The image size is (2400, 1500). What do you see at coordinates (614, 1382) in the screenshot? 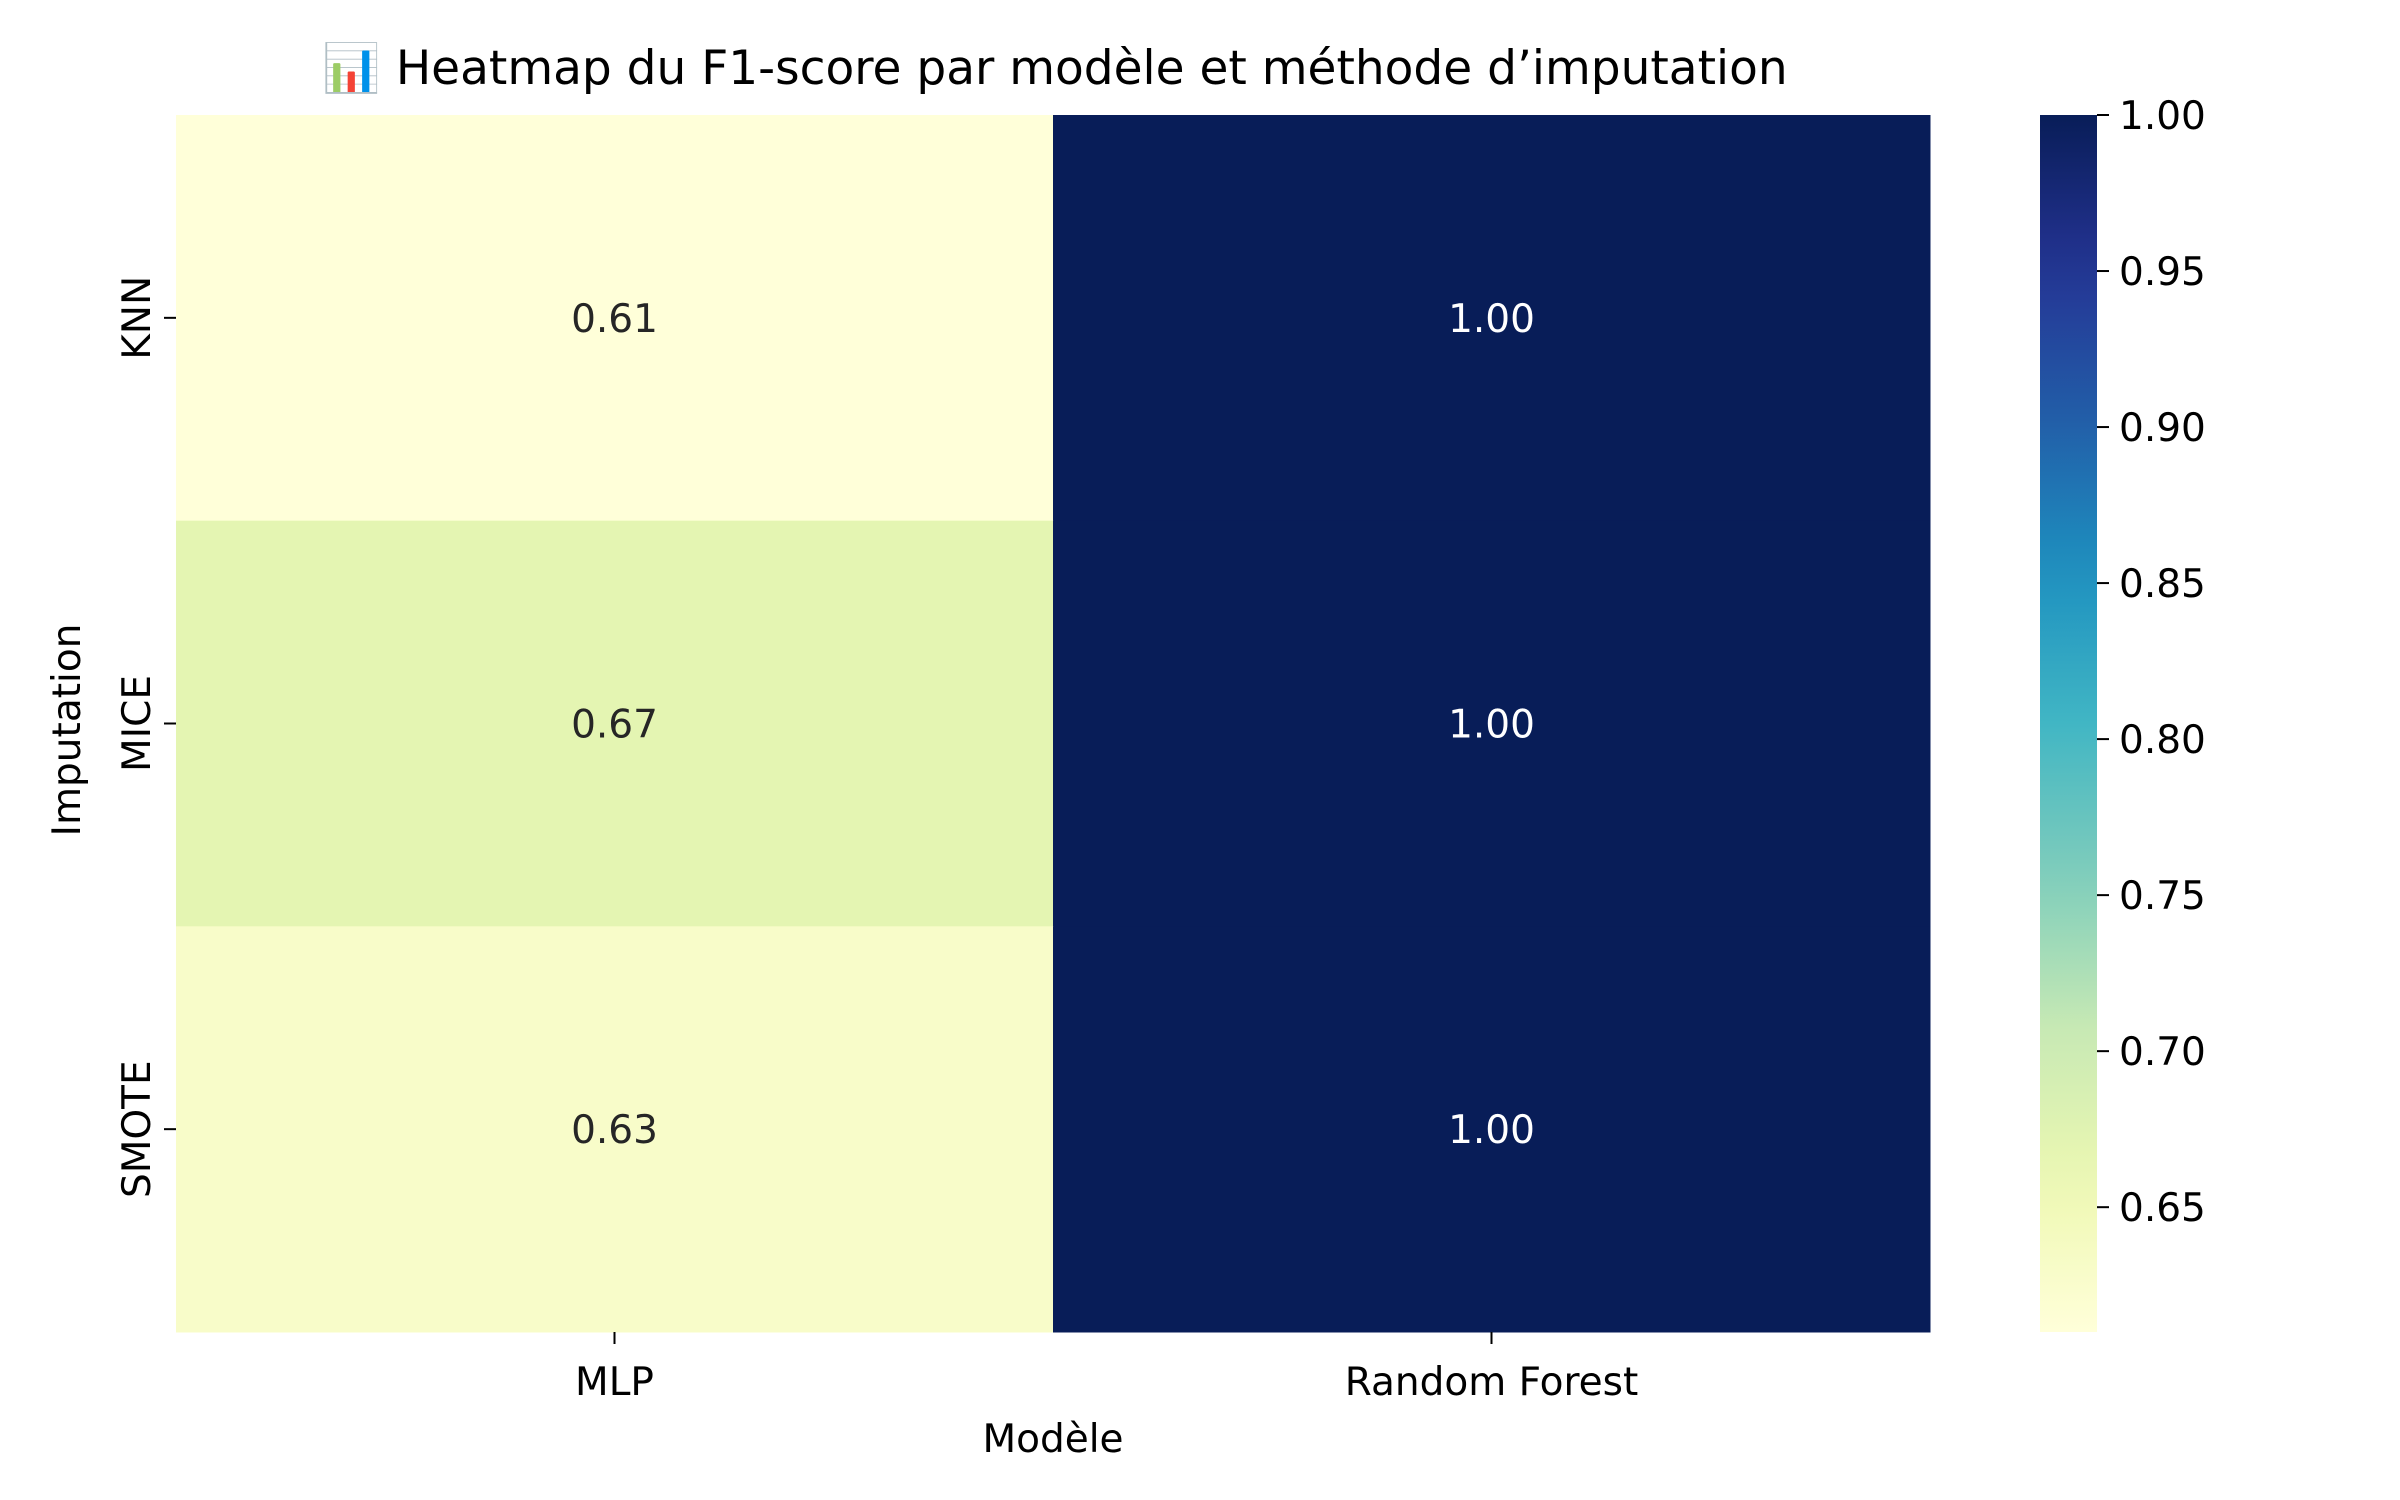
I see `x-tick-label: MLP` at bounding box center [614, 1382].